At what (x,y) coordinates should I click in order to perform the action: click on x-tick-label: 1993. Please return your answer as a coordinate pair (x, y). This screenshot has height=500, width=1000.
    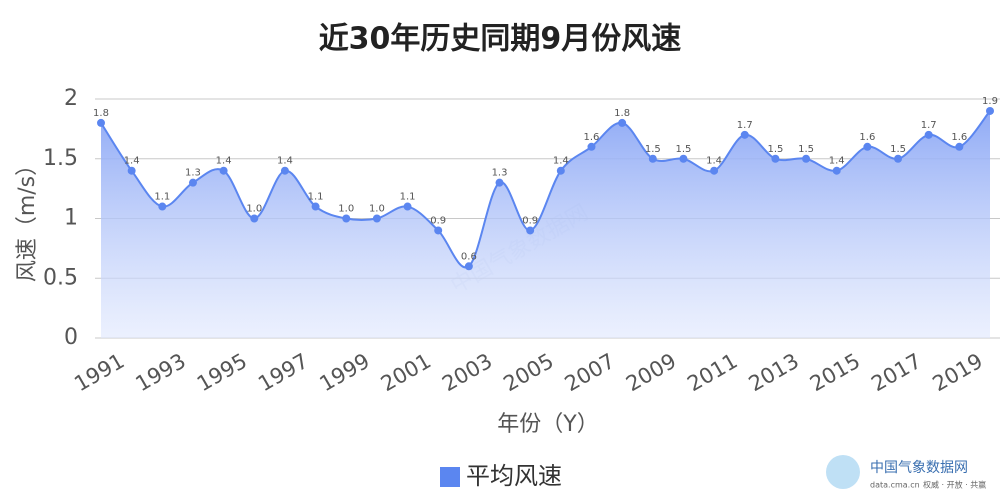
    Looking at the image, I should click on (161, 373).